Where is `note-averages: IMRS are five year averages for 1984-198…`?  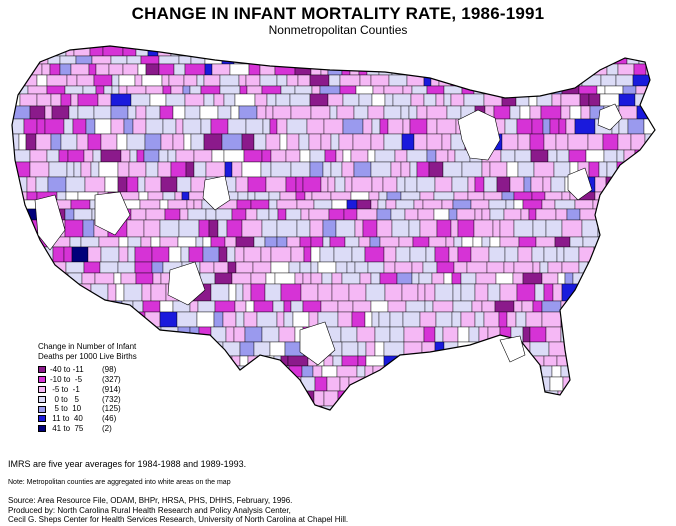 note-averages: IMRS are five year averages for 1984-198… is located at coordinates (127, 464).